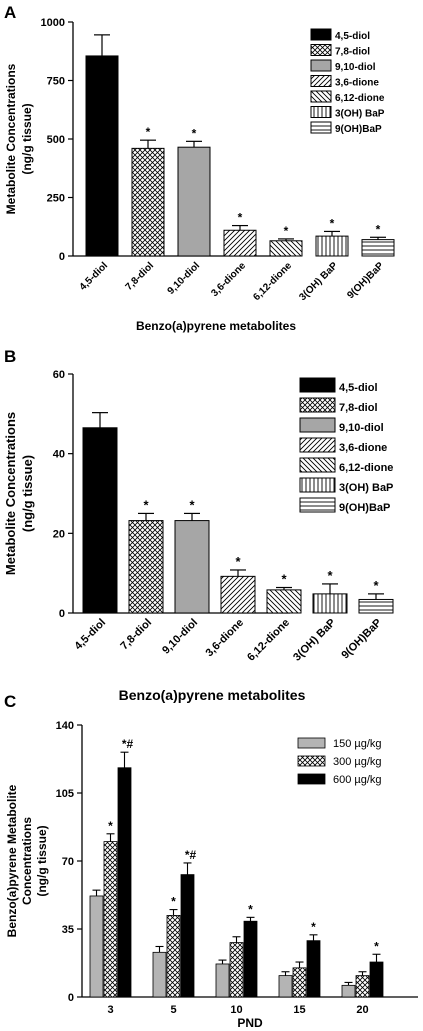 This screenshot has width=423, height=1031. I want to click on y-tick-label: 20, so click(59, 534).